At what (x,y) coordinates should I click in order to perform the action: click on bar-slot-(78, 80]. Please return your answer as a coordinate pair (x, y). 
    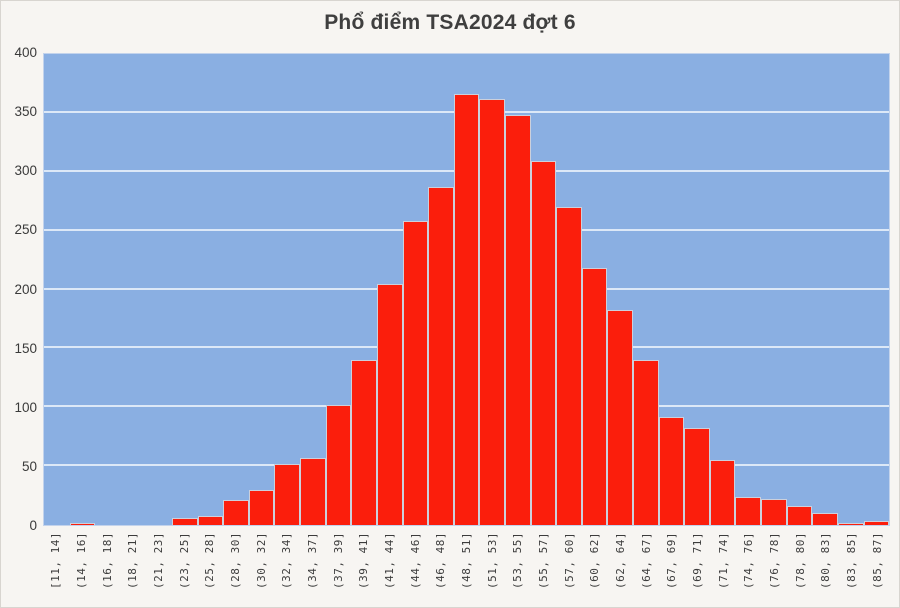
    Looking at the image, I should click on (799, 289).